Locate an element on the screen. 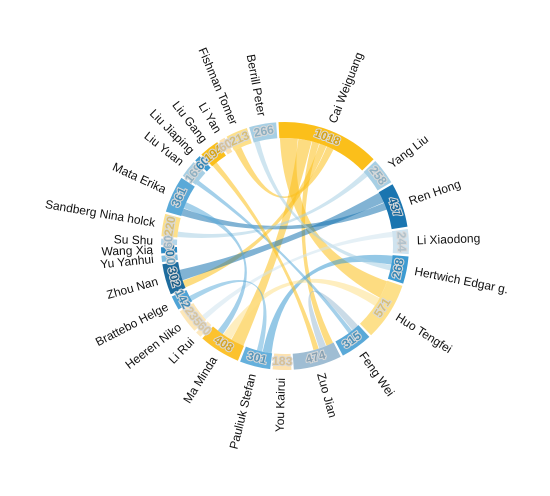  node-name: Wang Xia is located at coordinates (127, 251).